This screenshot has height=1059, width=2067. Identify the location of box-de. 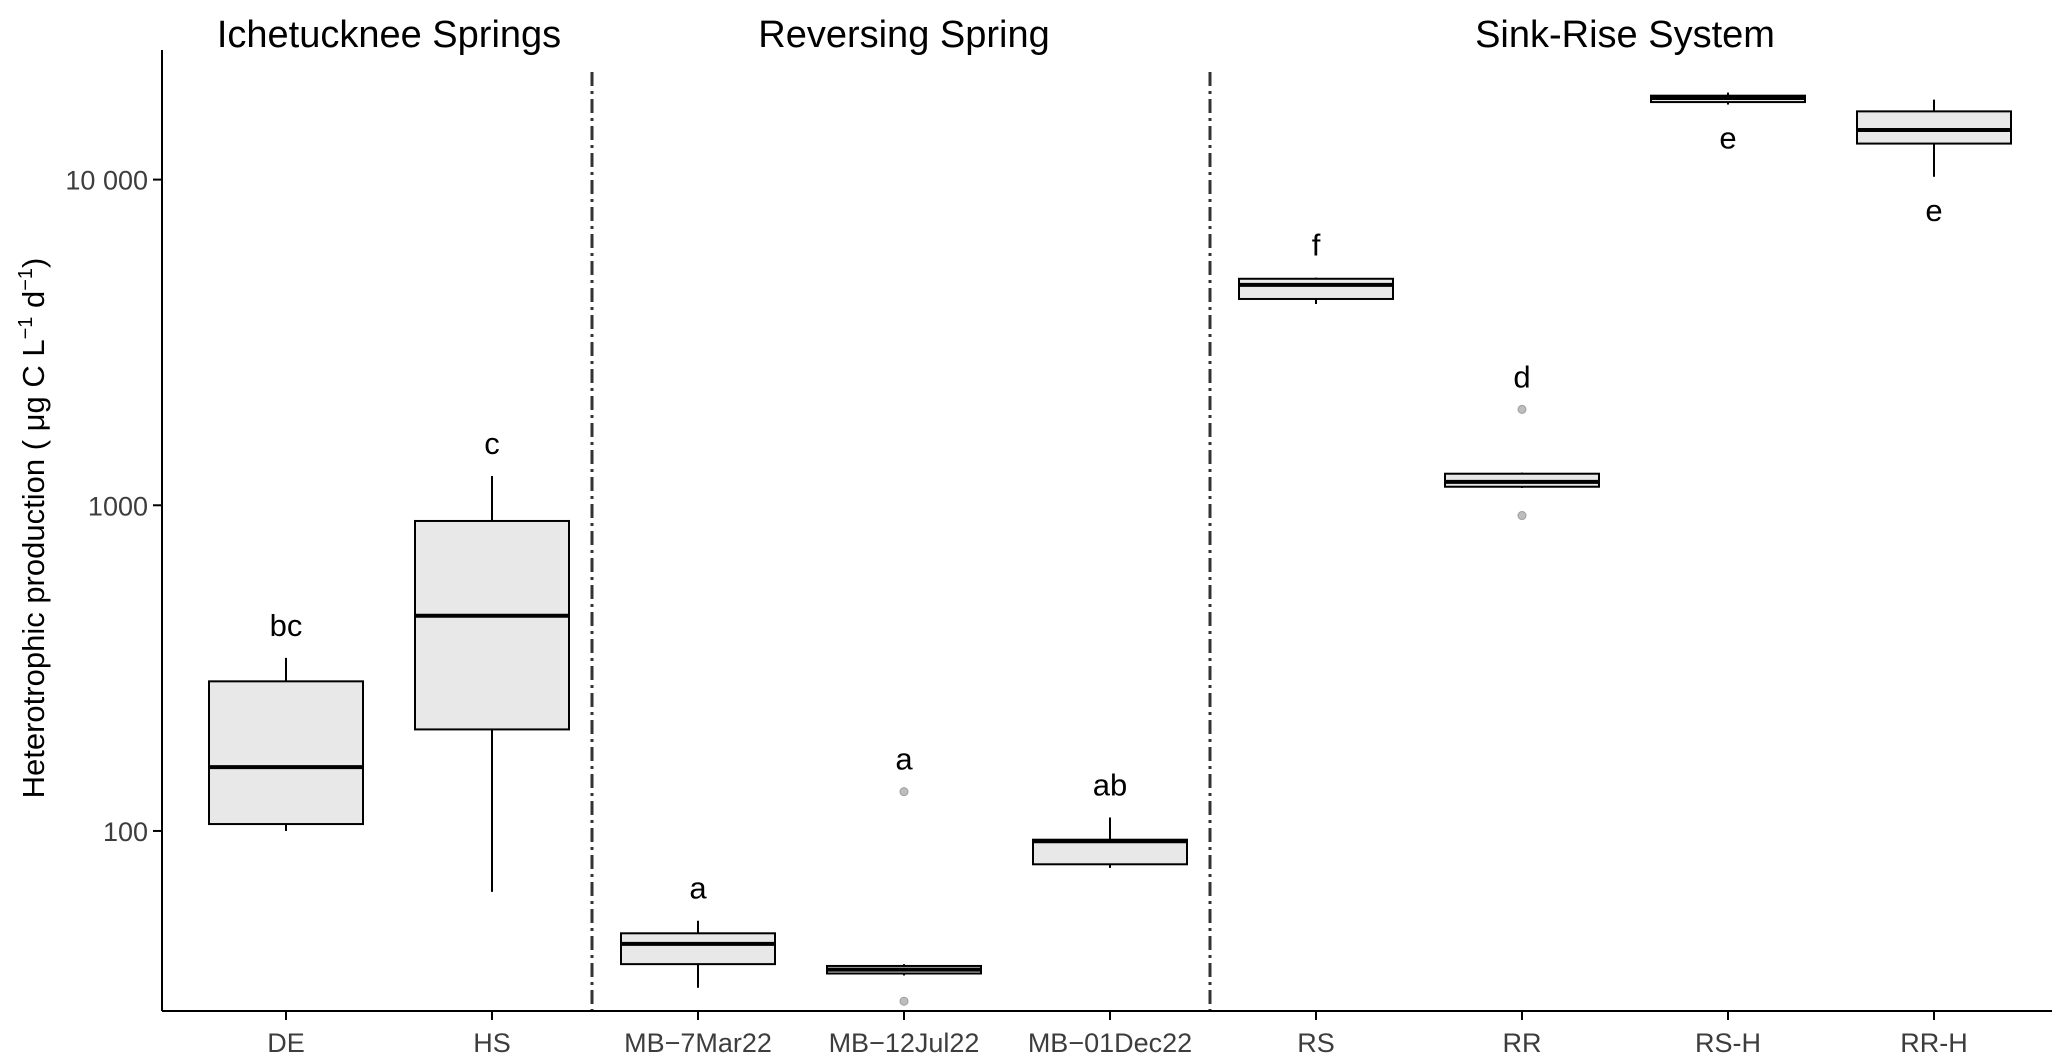
(286, 744).